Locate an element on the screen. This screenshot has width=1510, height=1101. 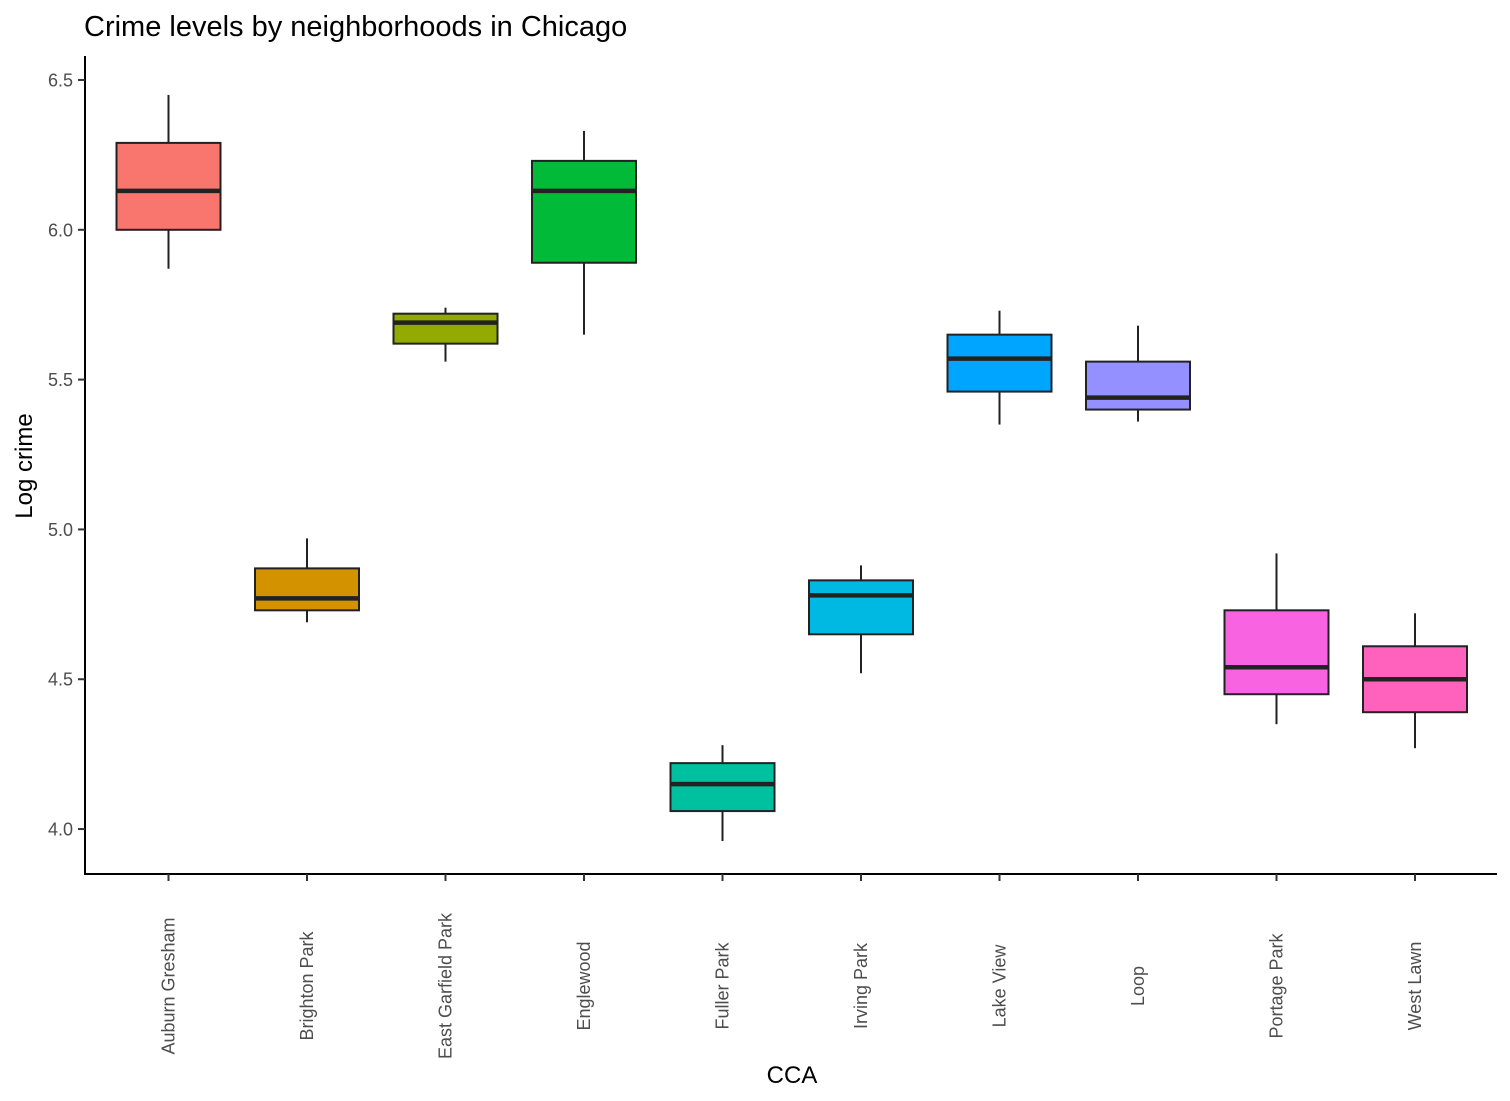
y-tick-label: 5.0 is located at coordinates (60, 530).